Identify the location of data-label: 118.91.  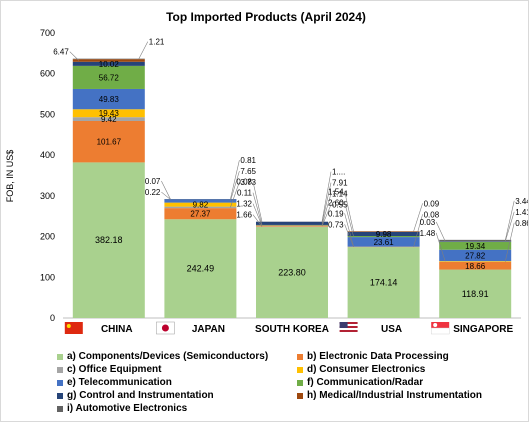
(475, 294).